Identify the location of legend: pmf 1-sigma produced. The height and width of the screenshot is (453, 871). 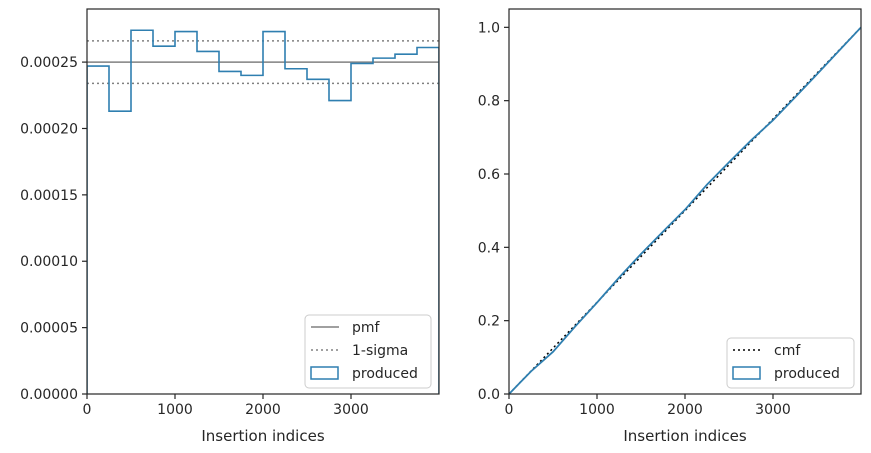
(368, 351).